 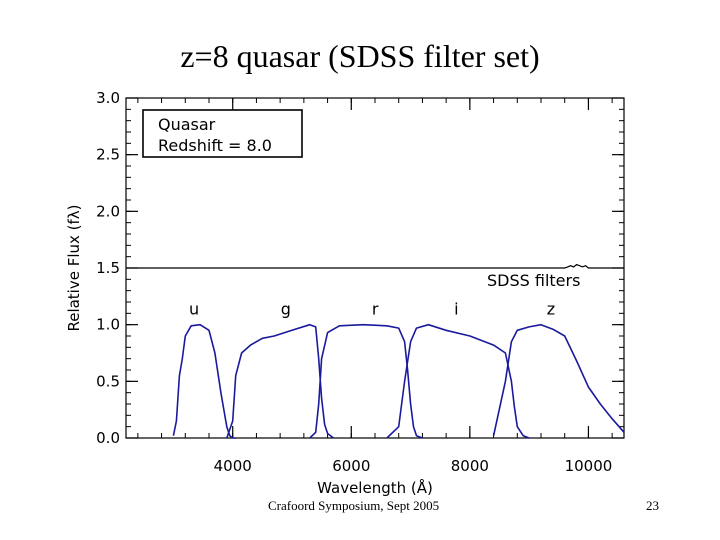 What do you see at coordinates (351, 466) in the screenshot?
I see `x-tick-label: 6000` at bounding box center [351, 466].